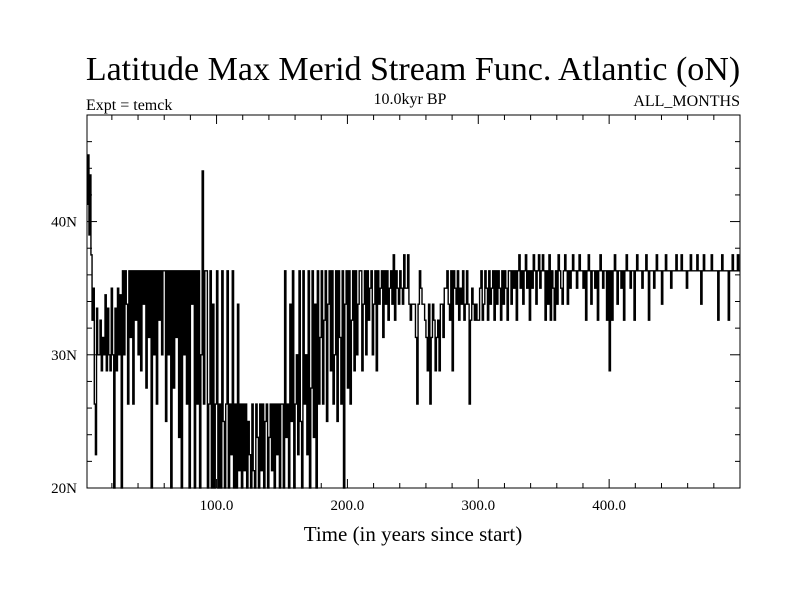 This screenshot has width=800, height=600. What do you see at coordinates (64, 489) in the screenshot?
I see `y-tick-label: 20N` at bounding box center [64, 489].